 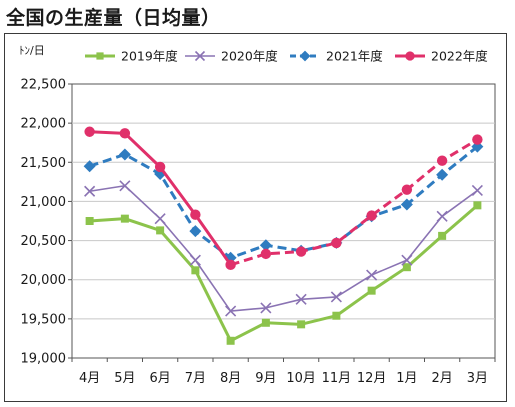 I want to click on y-axis-unit: ﾄﾝ/日, so click(x=32, y=50).